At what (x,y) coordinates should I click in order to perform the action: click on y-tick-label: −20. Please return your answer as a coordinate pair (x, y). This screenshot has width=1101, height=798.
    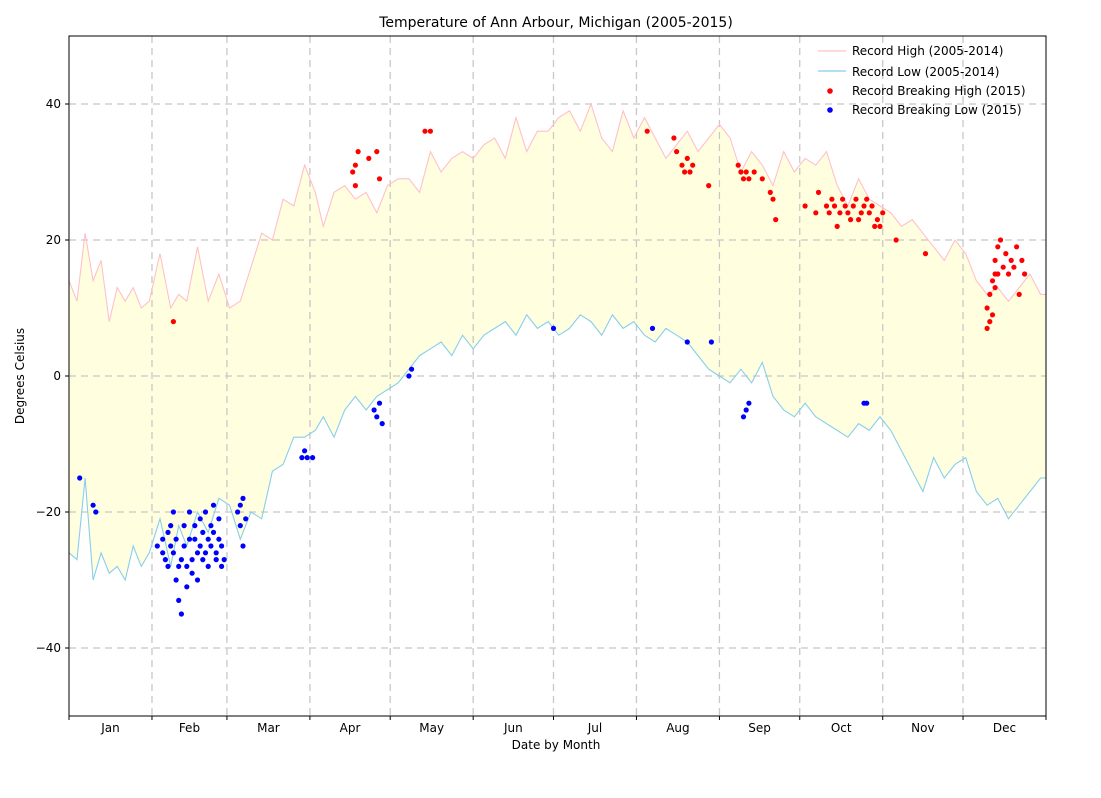
    Looking at the image, I should click on (48, 512).